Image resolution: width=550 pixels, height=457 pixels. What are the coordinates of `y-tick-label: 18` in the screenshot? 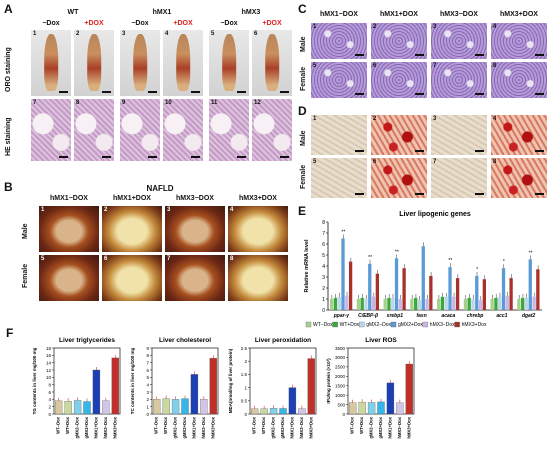 It's located at (49, 348).